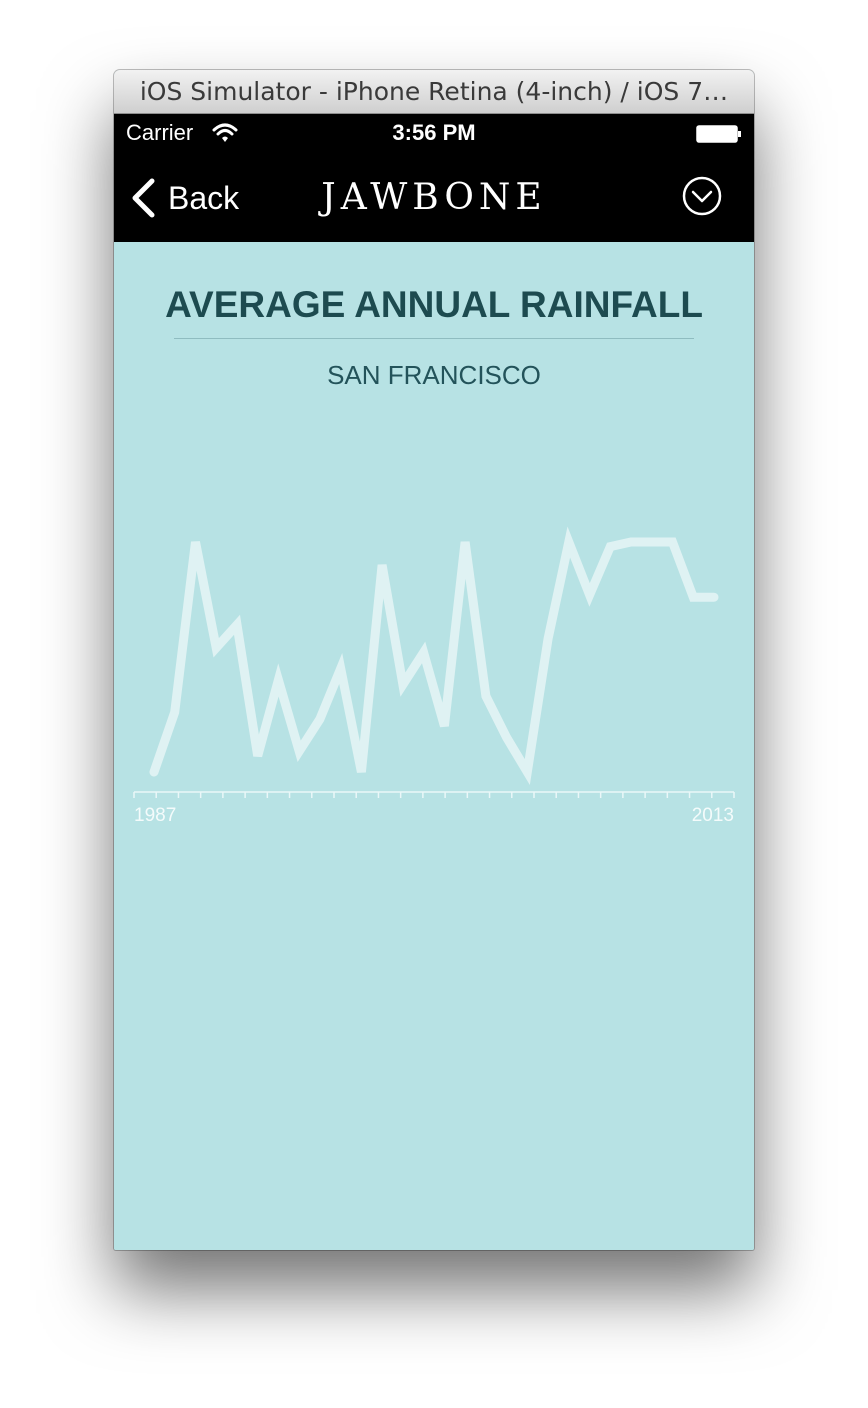 The width and height of the screenshot is (868, 1408). Describe the element at coordinates (155, 815) in the screenshot. I see `x-tick-label: 1987` at that location.